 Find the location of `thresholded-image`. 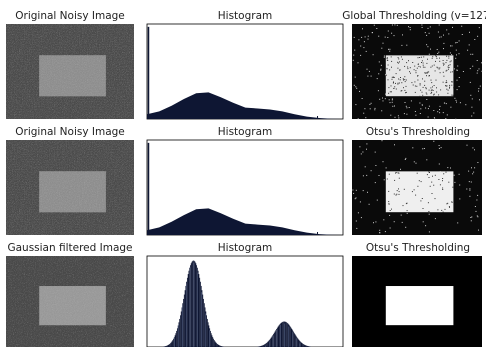

thresholded-image is located at coordinates (417, 301).